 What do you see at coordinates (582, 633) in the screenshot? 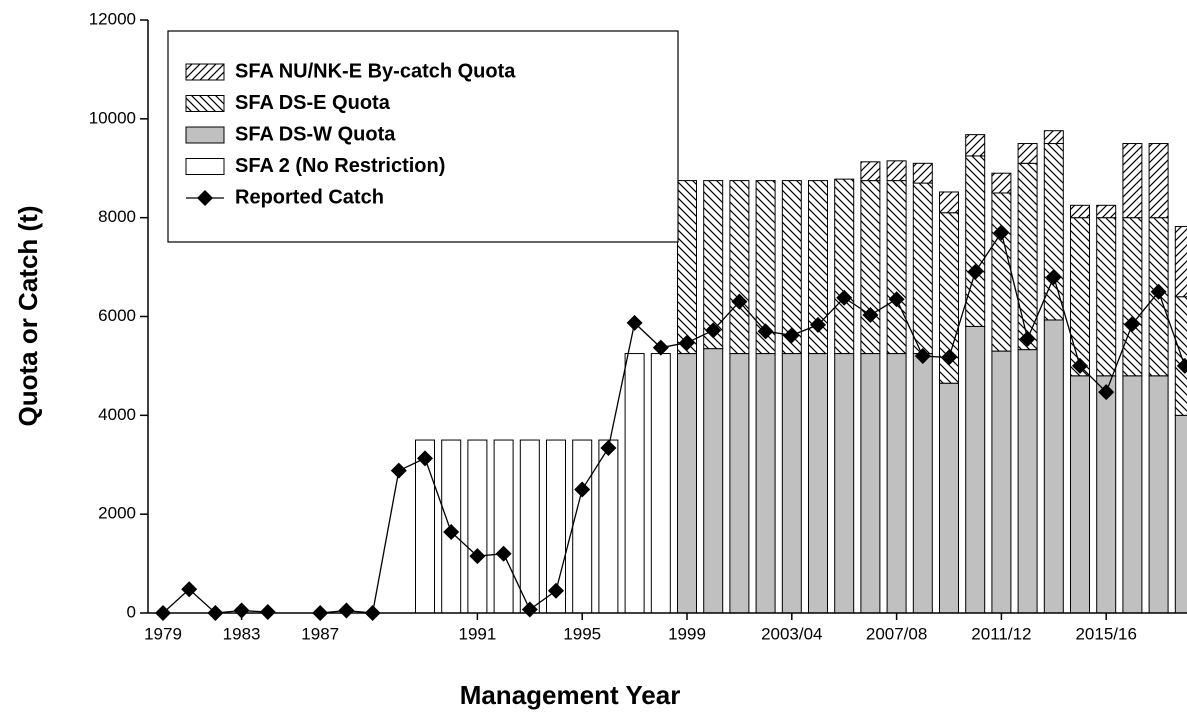
I see `x-tick-label: 1995` at bounding box center [582, 633].